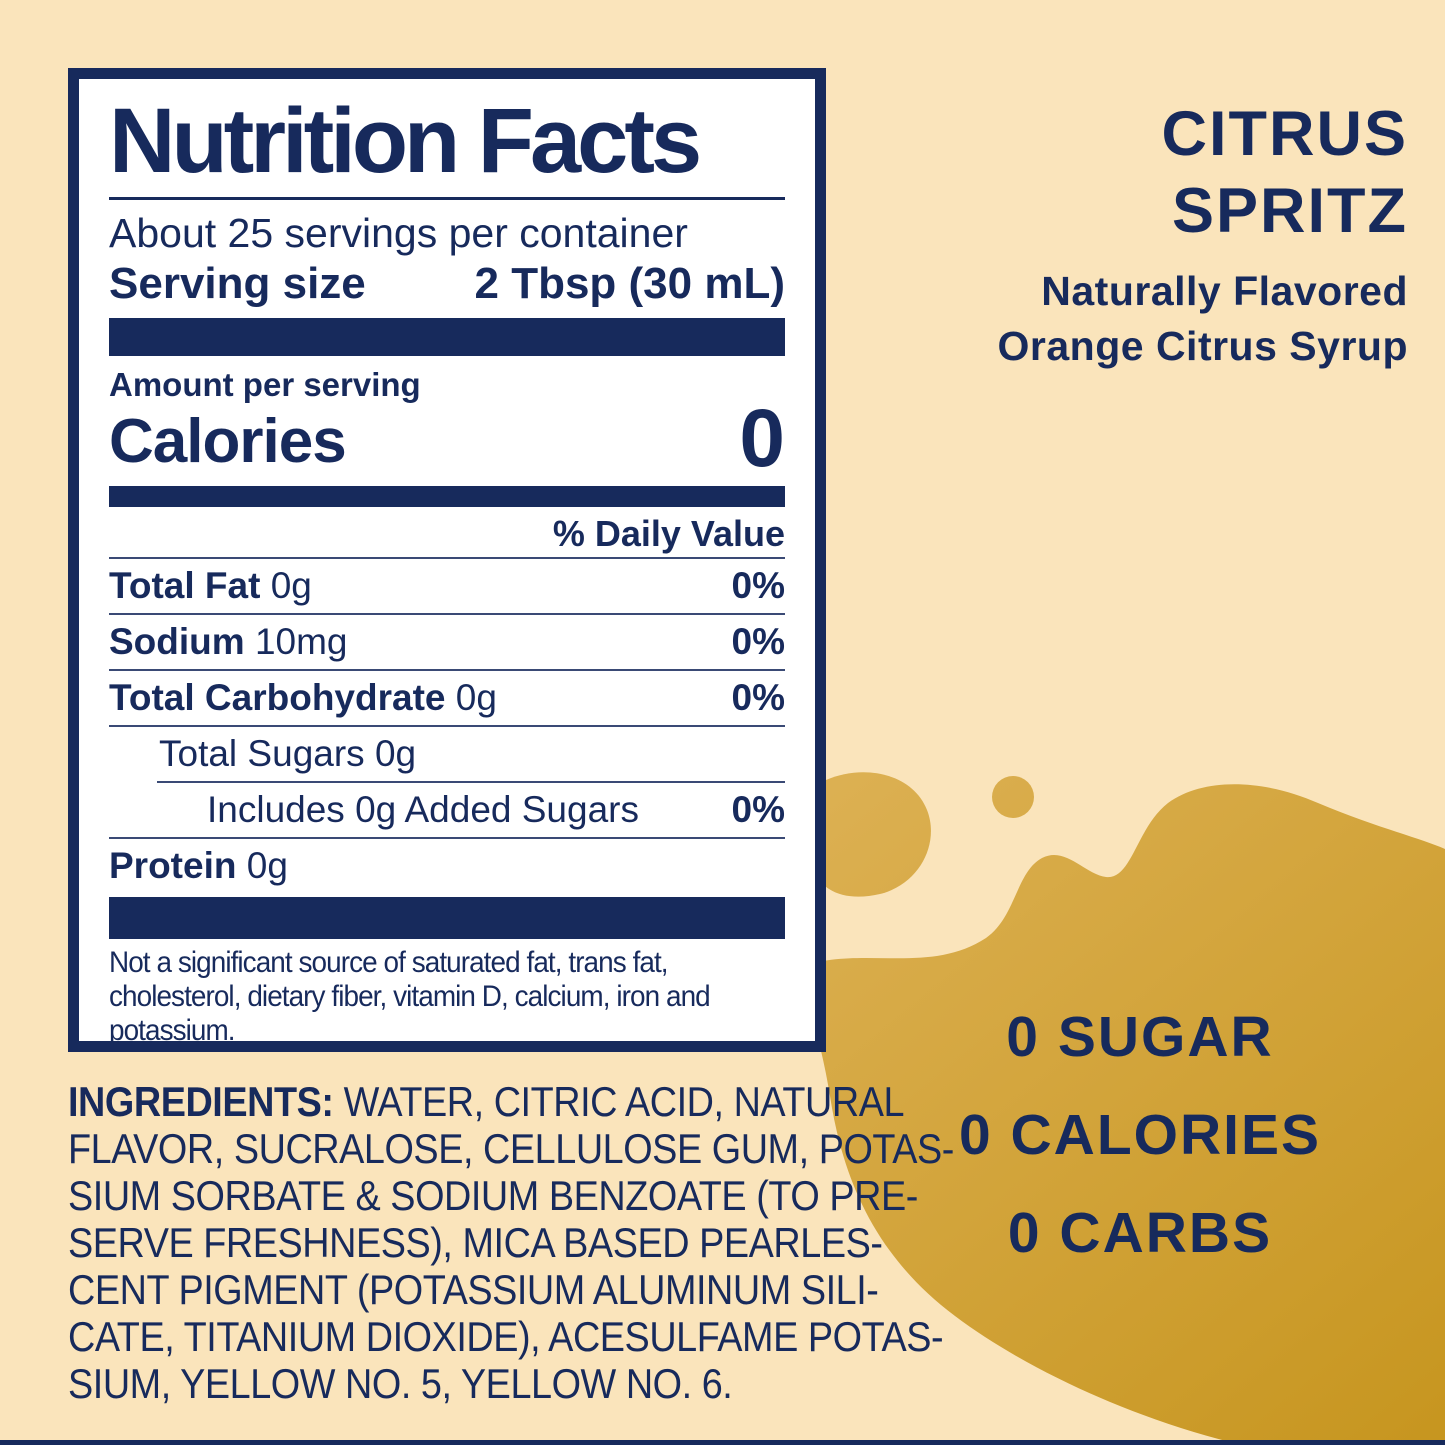  Describe the element at coordinates (177, 641) in the screenshot. I see `nutrient-bold: Sodium` at that location.